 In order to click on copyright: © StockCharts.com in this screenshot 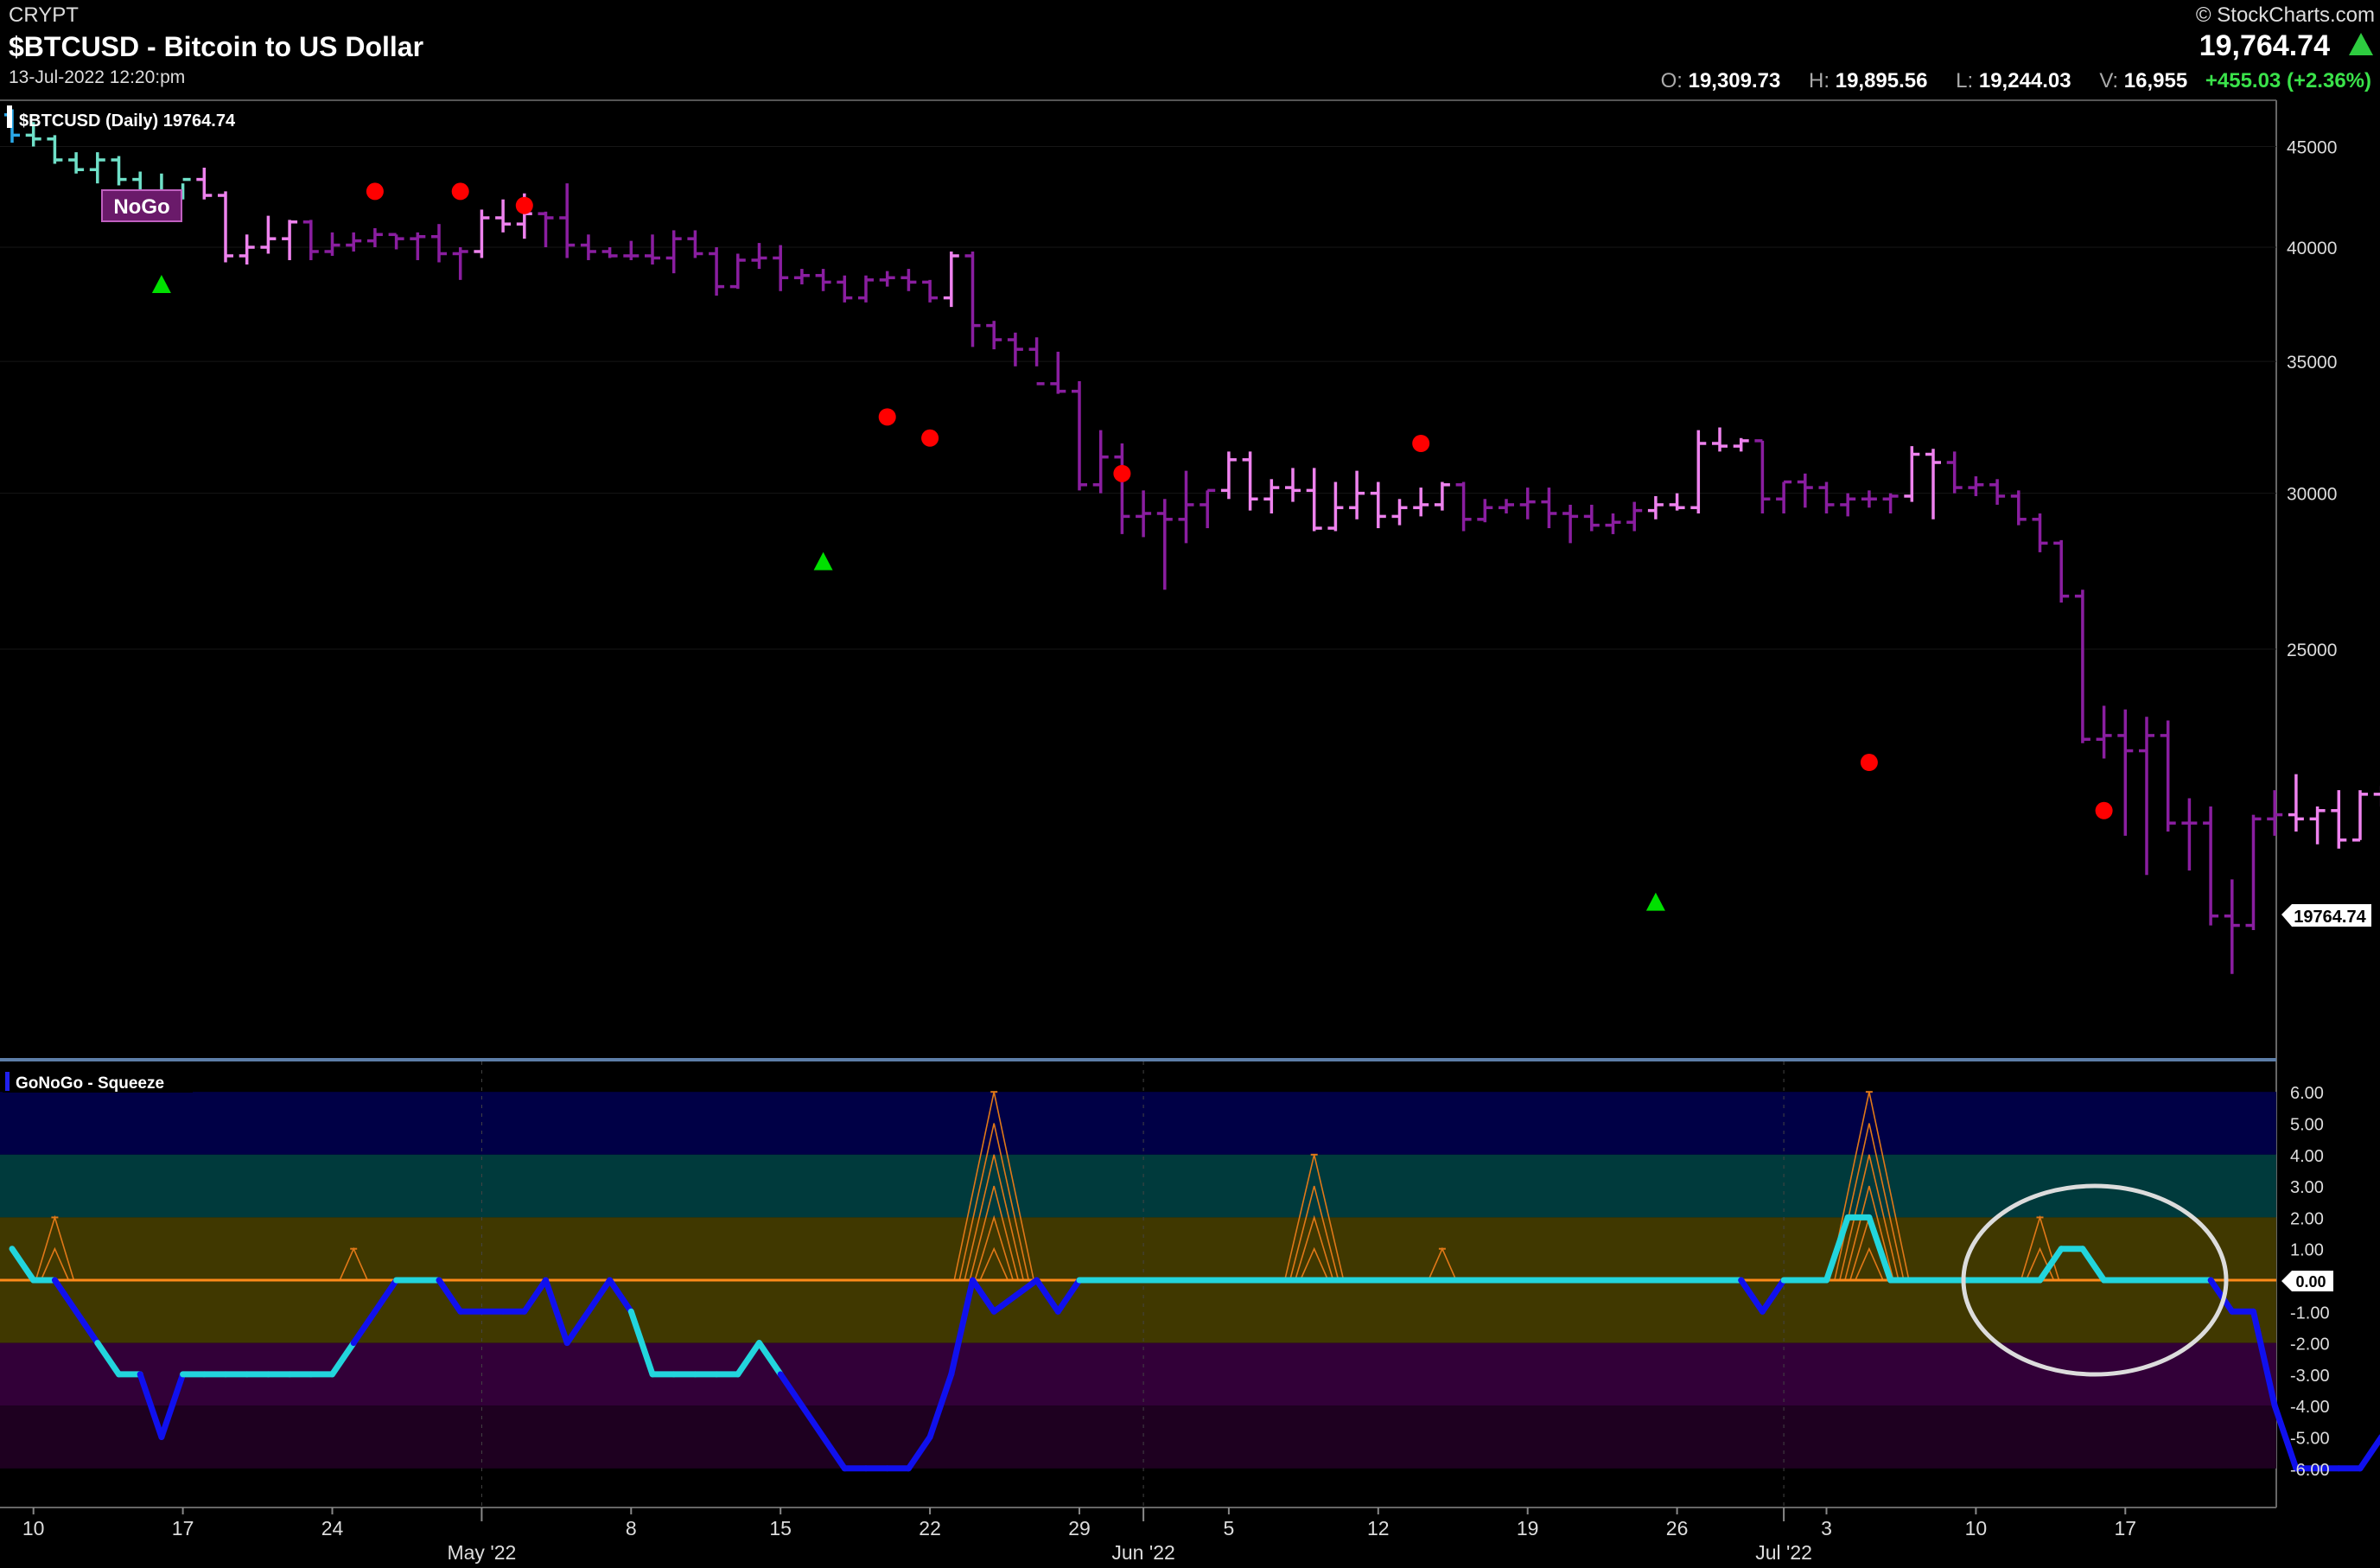, I will do `click(2285, 15)`.